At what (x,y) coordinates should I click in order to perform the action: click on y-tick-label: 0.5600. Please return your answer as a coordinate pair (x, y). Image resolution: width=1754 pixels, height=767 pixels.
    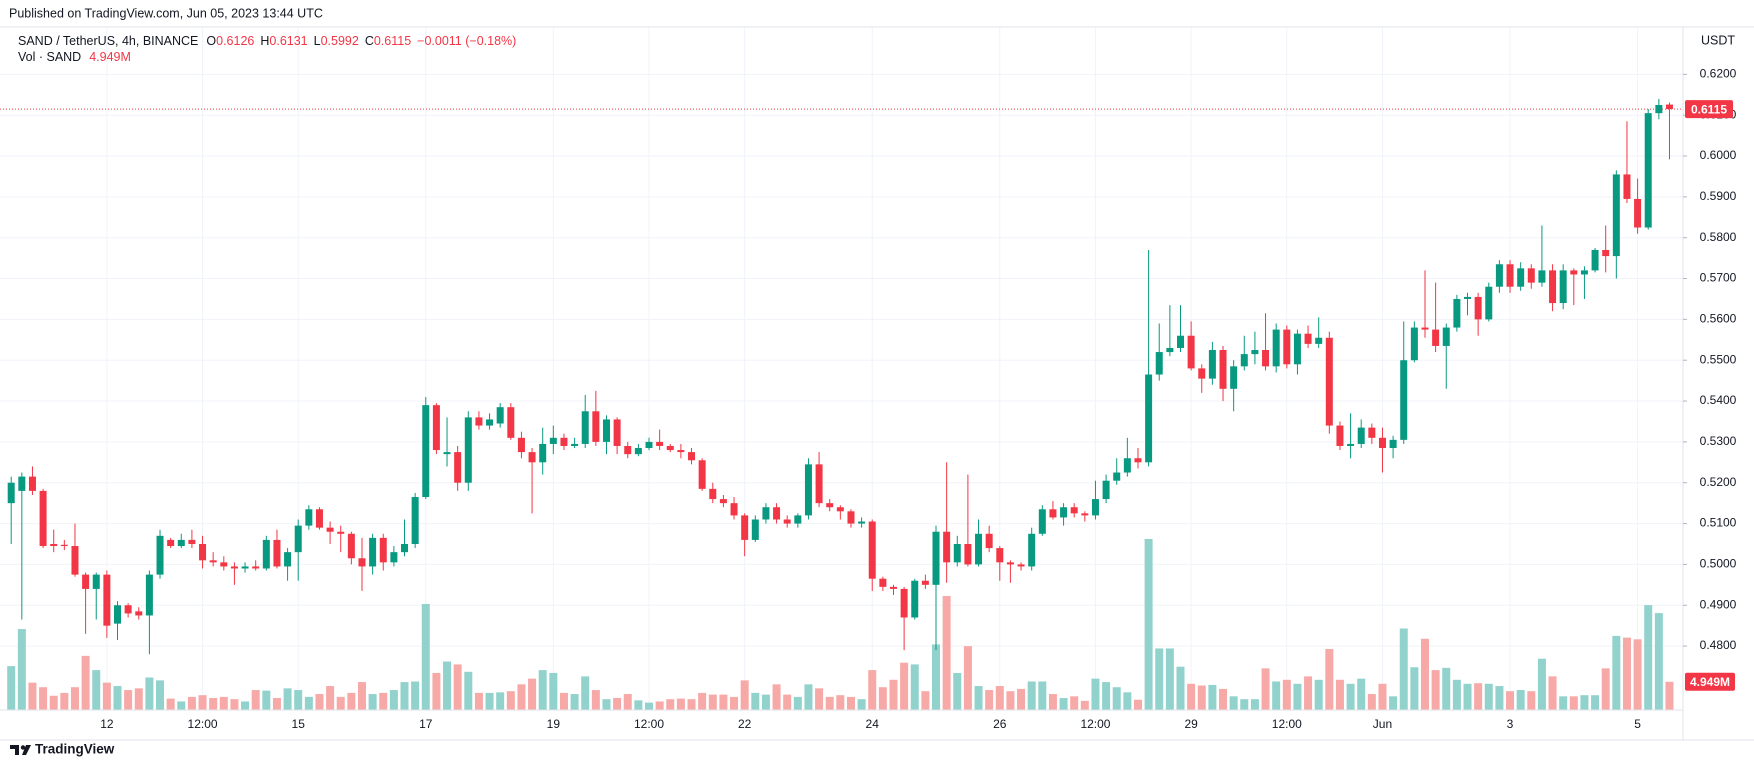
    Looking at the image, I should click on (1718, 319).